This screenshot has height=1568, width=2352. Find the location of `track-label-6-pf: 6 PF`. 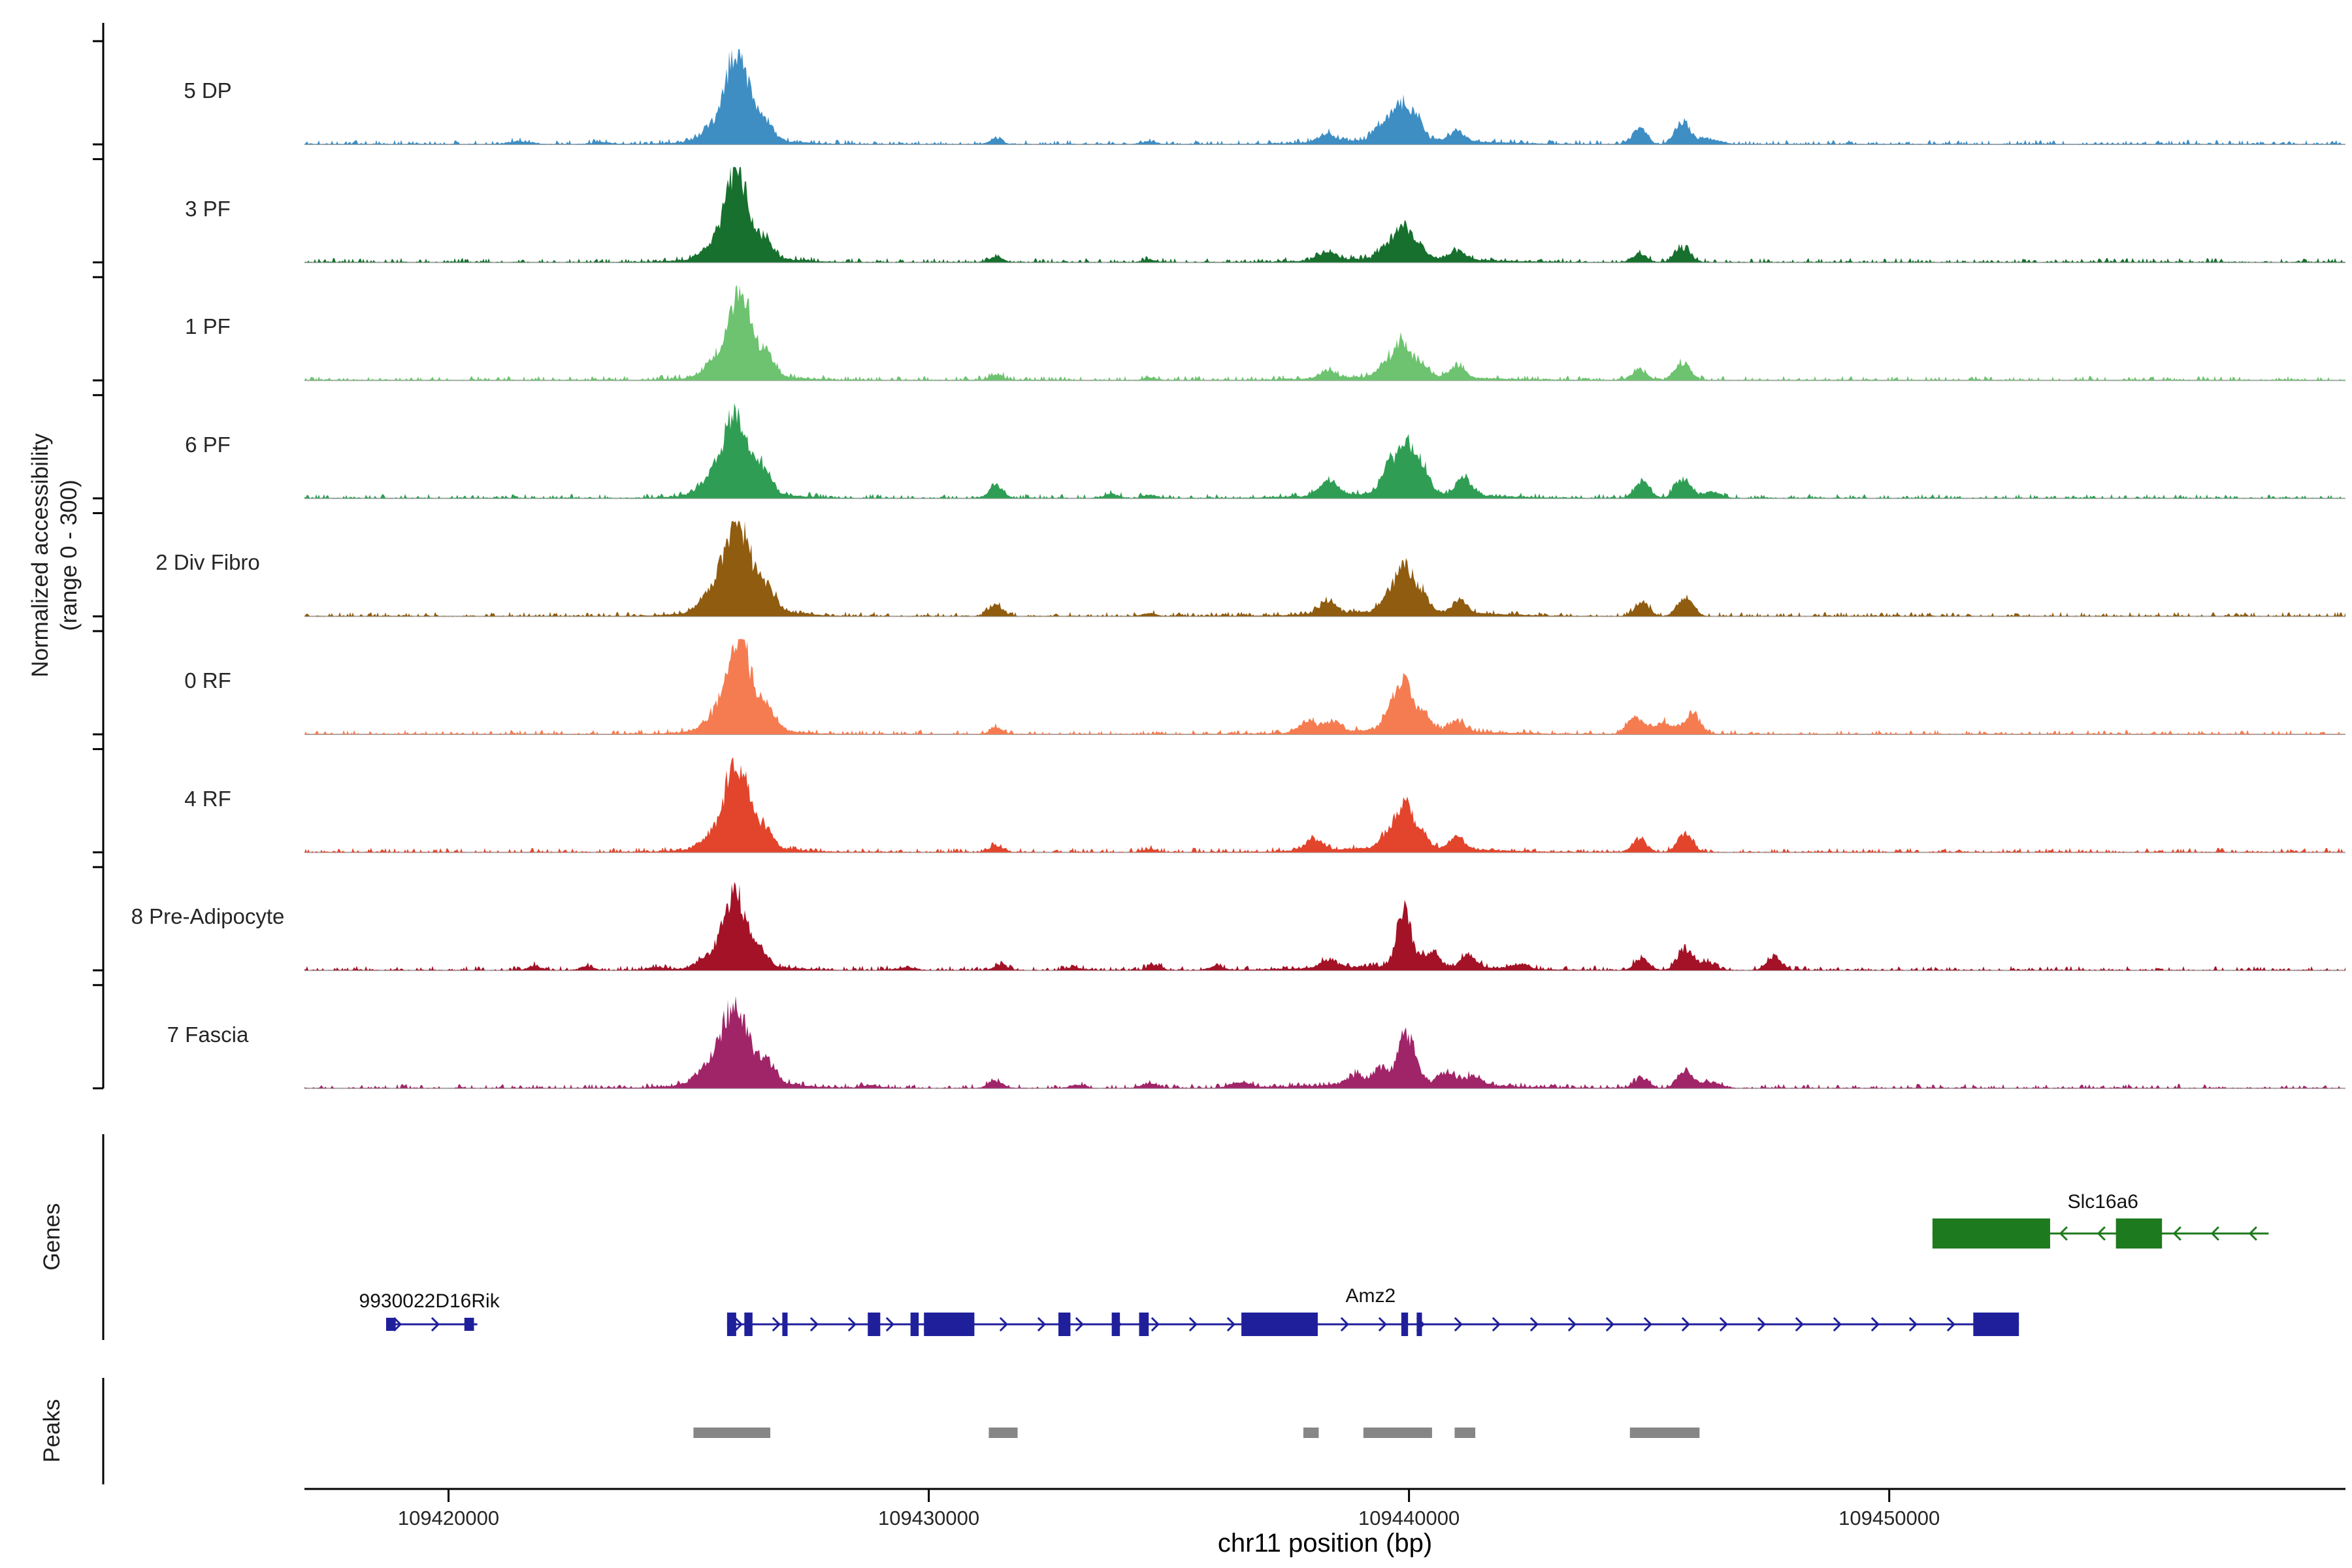

track-label-6-pf: 6 PF is located at coordinates (208, 444).